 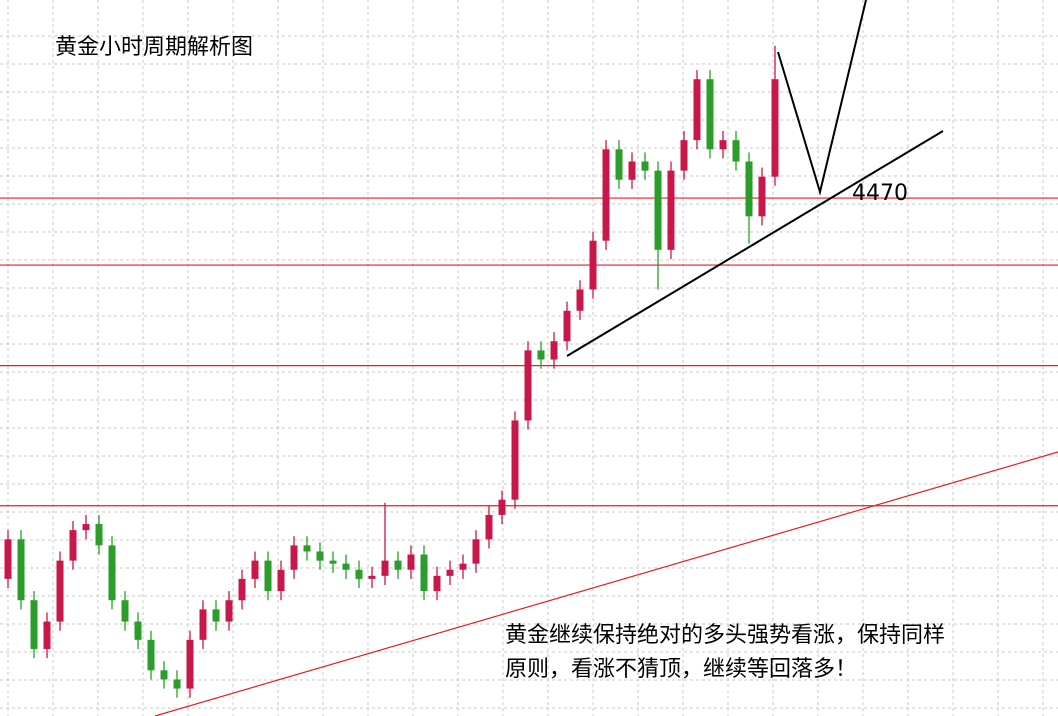 What do you see at coordinates (725, 635) in the screenshot?
I see `annotation: 黄金继续保持绝对的多头强势看涨，保持同样` at bounding box center [725, 635].